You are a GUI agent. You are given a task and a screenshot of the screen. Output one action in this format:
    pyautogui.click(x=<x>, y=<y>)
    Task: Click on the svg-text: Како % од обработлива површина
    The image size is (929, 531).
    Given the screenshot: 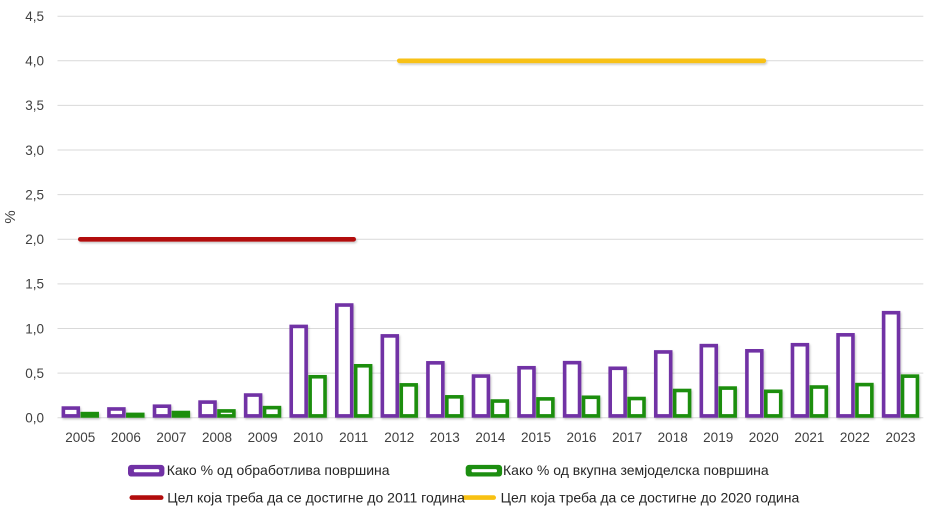 What is the action you would take?
    pyautogui.click(x=278, y=470)
    